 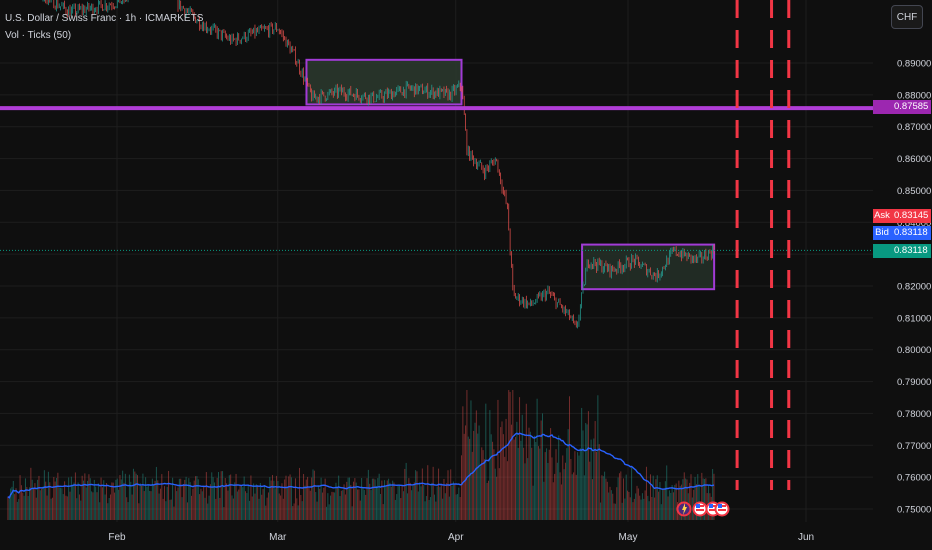 What do you see at coordinates (914, 478) in the screenshot?
I see `price-tick-label: 0.76000` at bounding box center [914, 478].